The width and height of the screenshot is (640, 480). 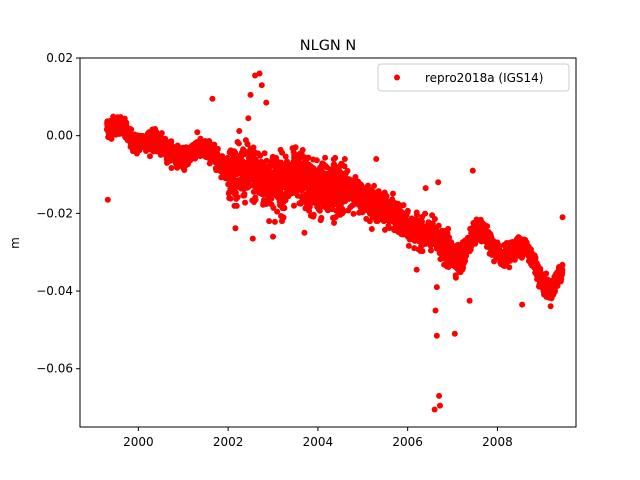 I want to click on x-tick-label: 2004, so click(x=318, y=442).